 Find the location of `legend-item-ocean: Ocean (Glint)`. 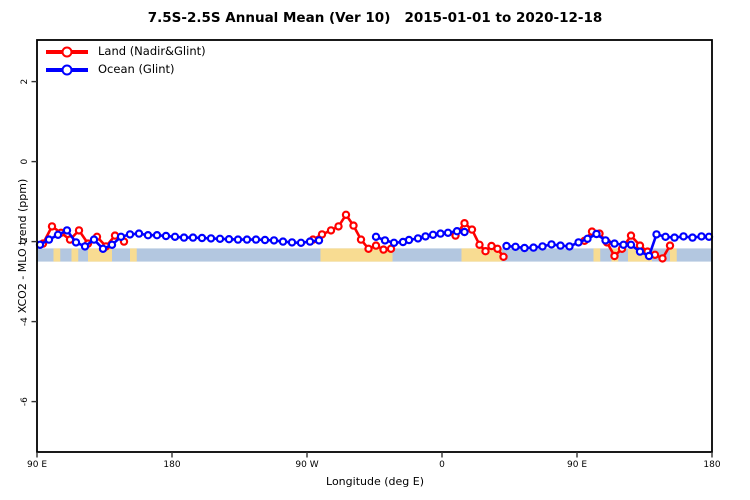

legend-item-ocean: Ocean (Glint) is located at coordinates (126, 70).